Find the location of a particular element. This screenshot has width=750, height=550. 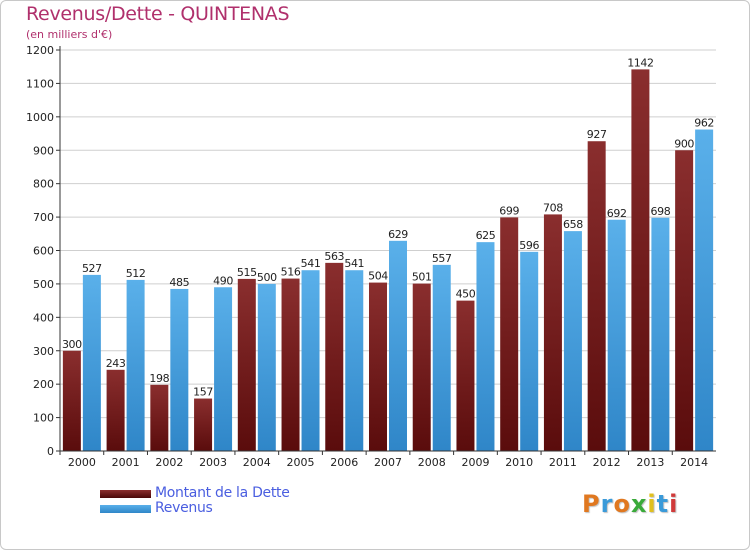

bar-revenus-2003 is located at coordinates (223, 369).